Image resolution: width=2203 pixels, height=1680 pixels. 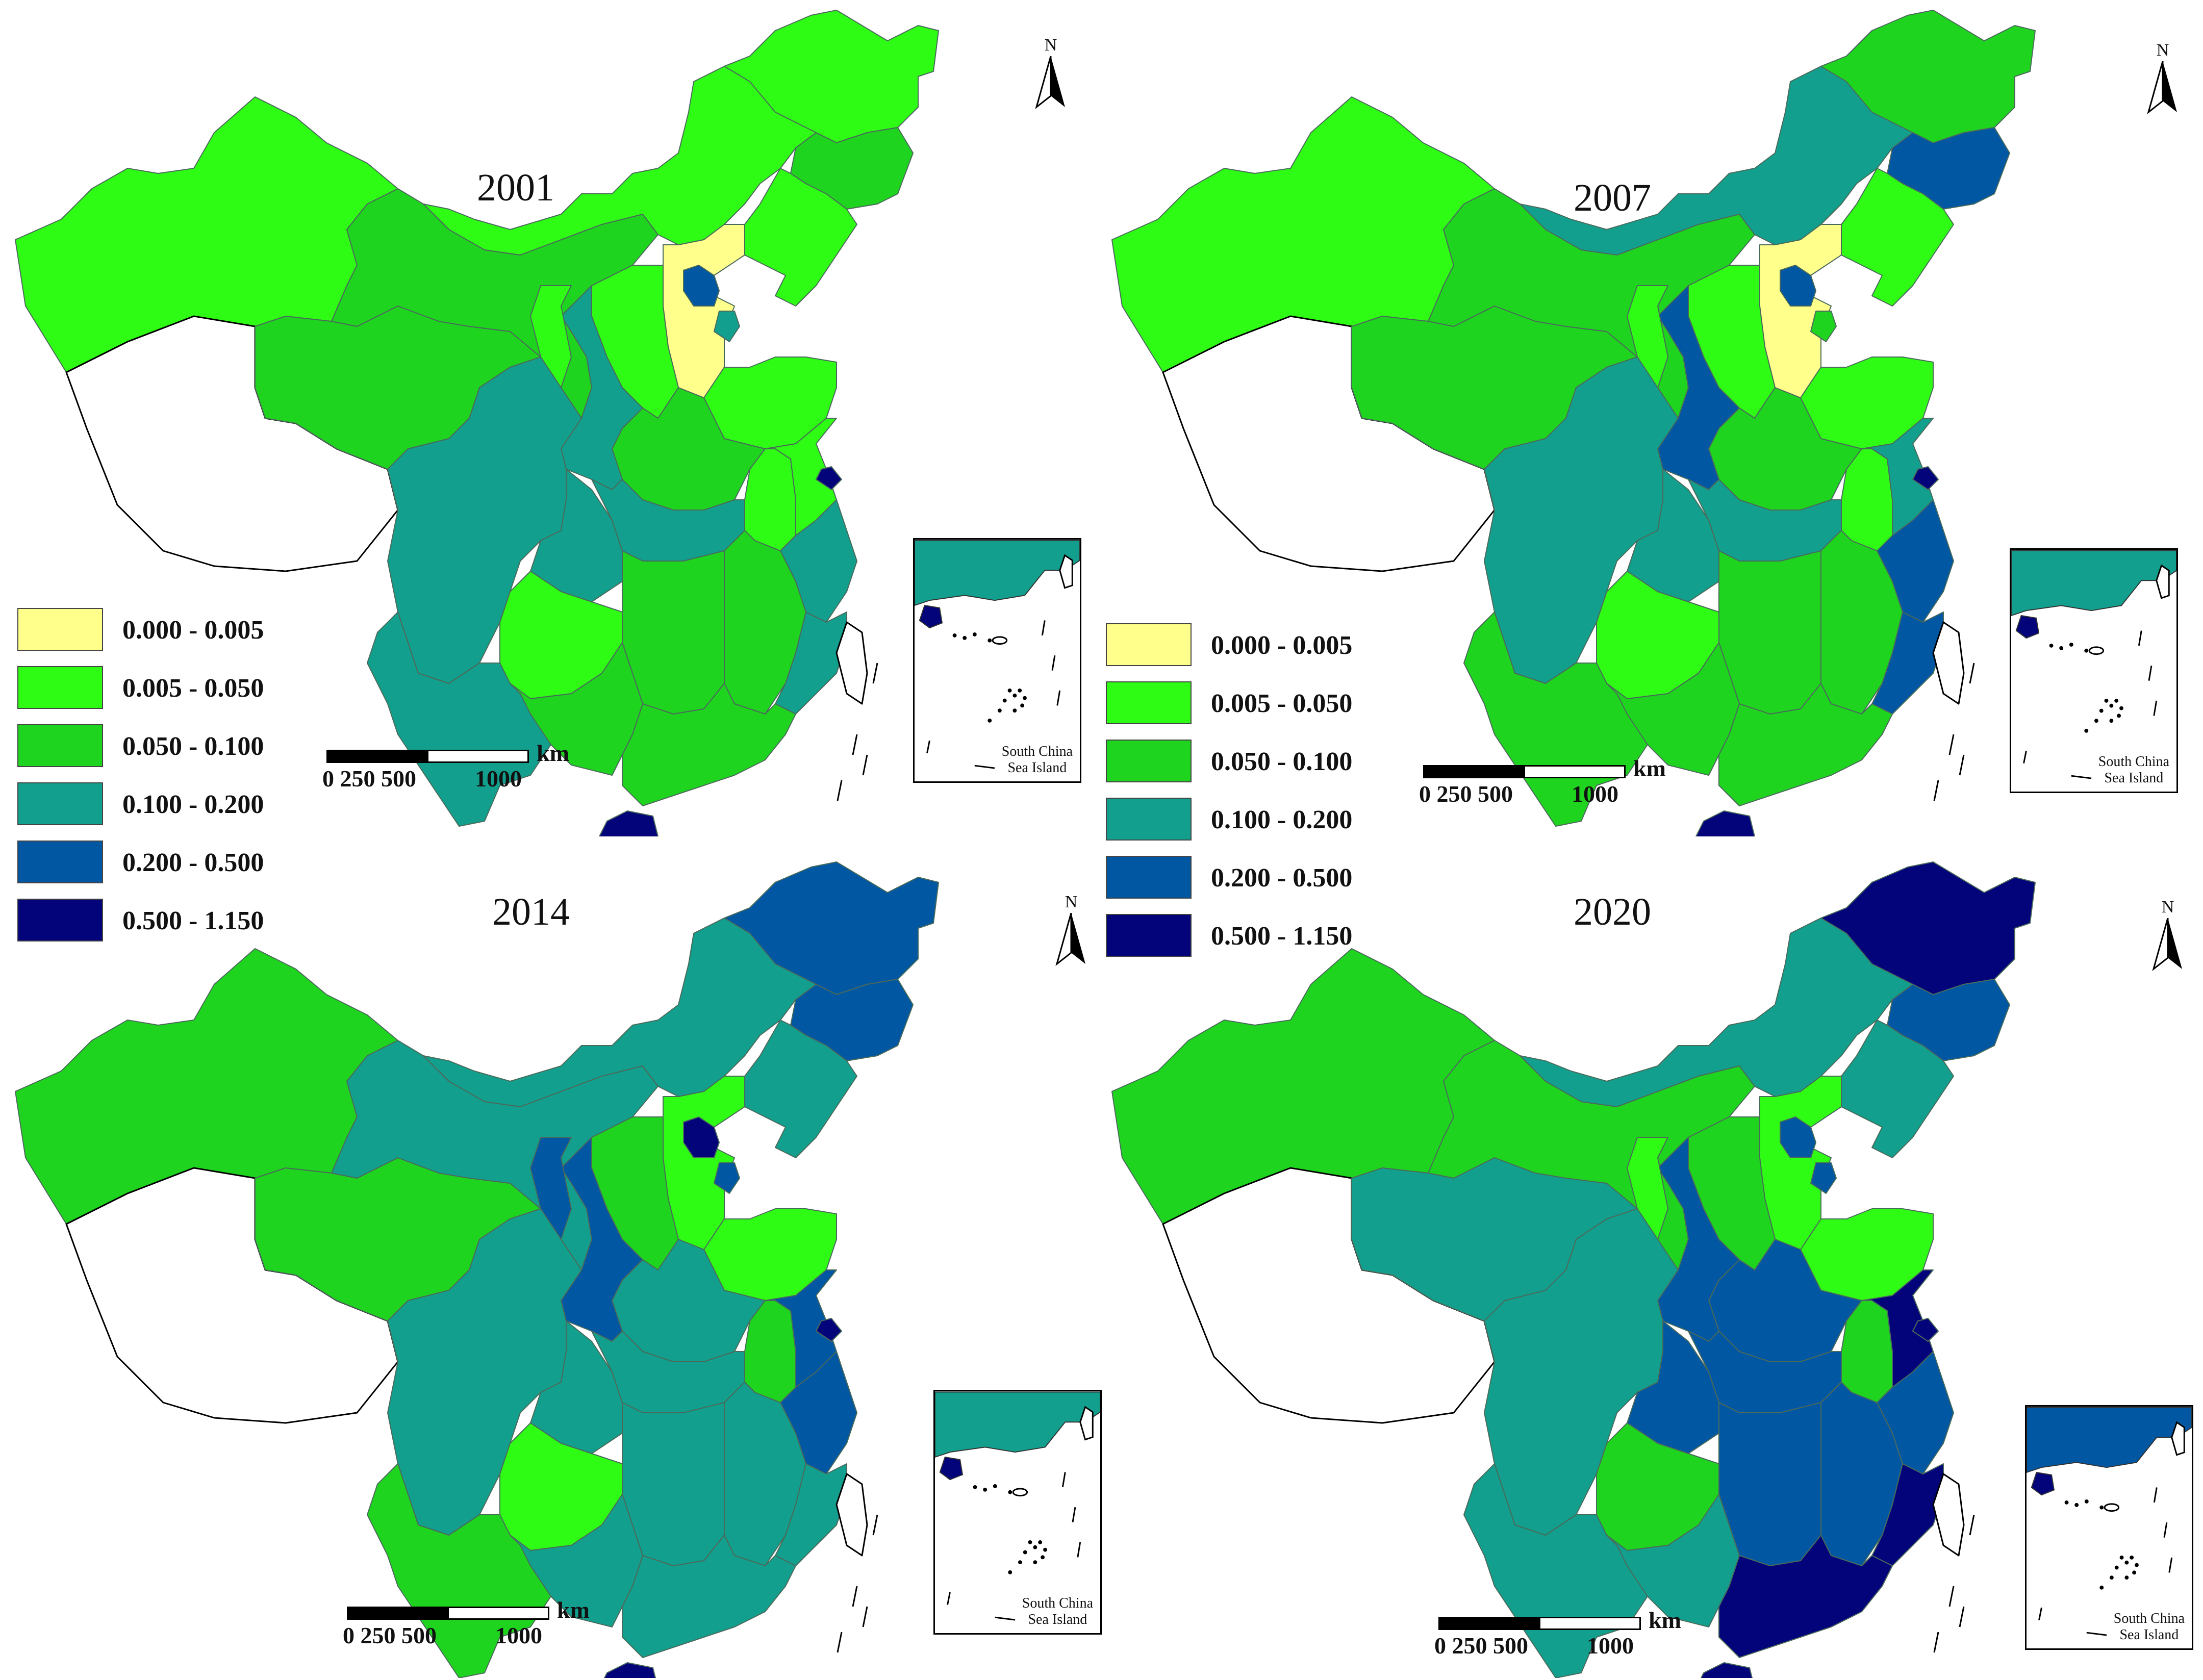 What do you see at coordinates (193, 862) in the screenshot?
I see `legend-label: 0.200 - 0.500` at bounding box center [193, 862].